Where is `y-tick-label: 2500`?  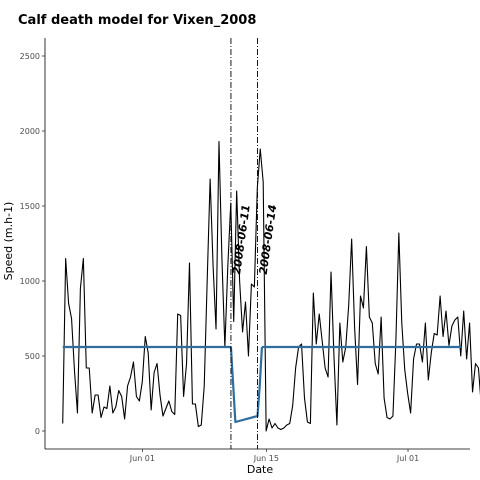
y-tick-label: 2500 is located at coordinates (30, 56).